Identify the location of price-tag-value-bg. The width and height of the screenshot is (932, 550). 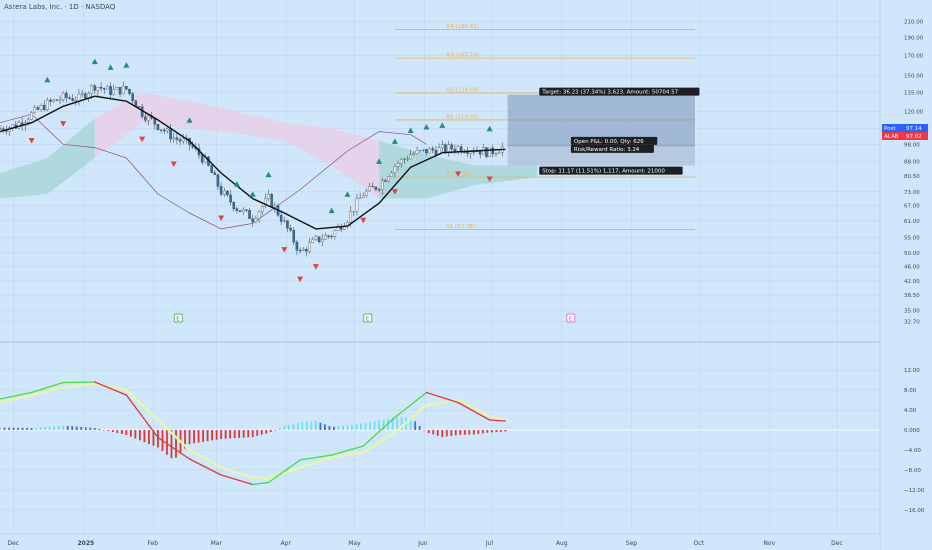
(916, 128).